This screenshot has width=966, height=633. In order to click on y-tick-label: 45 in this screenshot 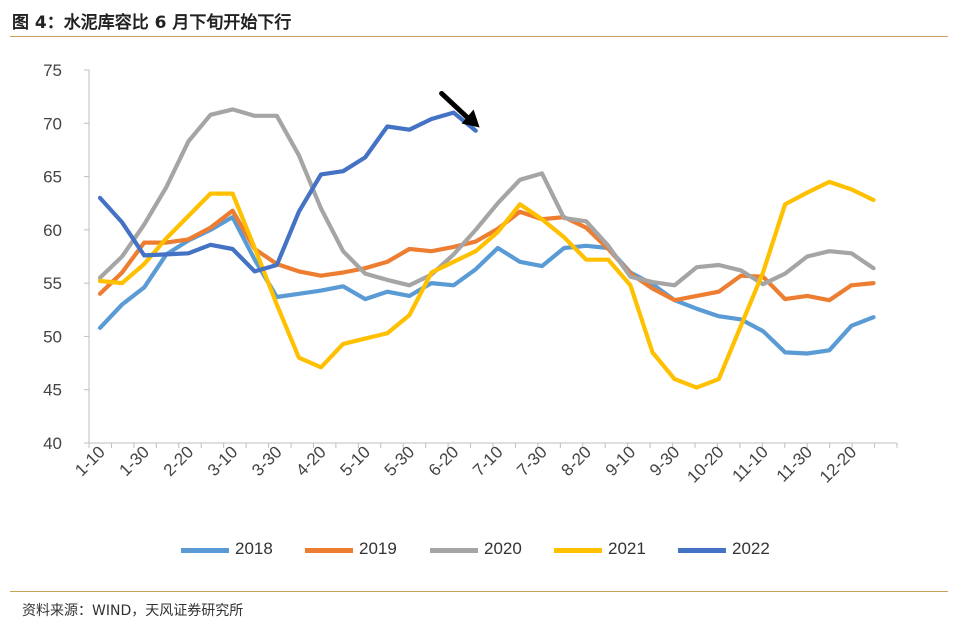, I will do `click(52, 390)`.